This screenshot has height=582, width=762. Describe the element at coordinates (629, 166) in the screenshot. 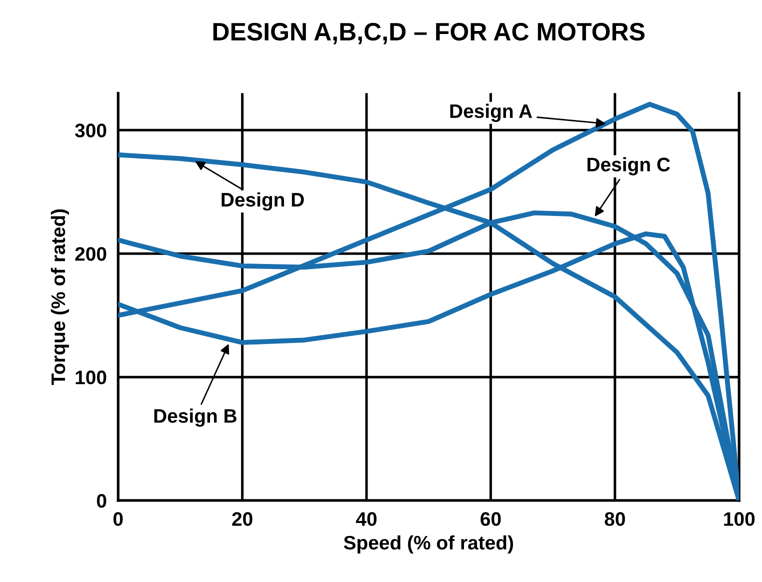

I see `annotation: Design C` at that location.